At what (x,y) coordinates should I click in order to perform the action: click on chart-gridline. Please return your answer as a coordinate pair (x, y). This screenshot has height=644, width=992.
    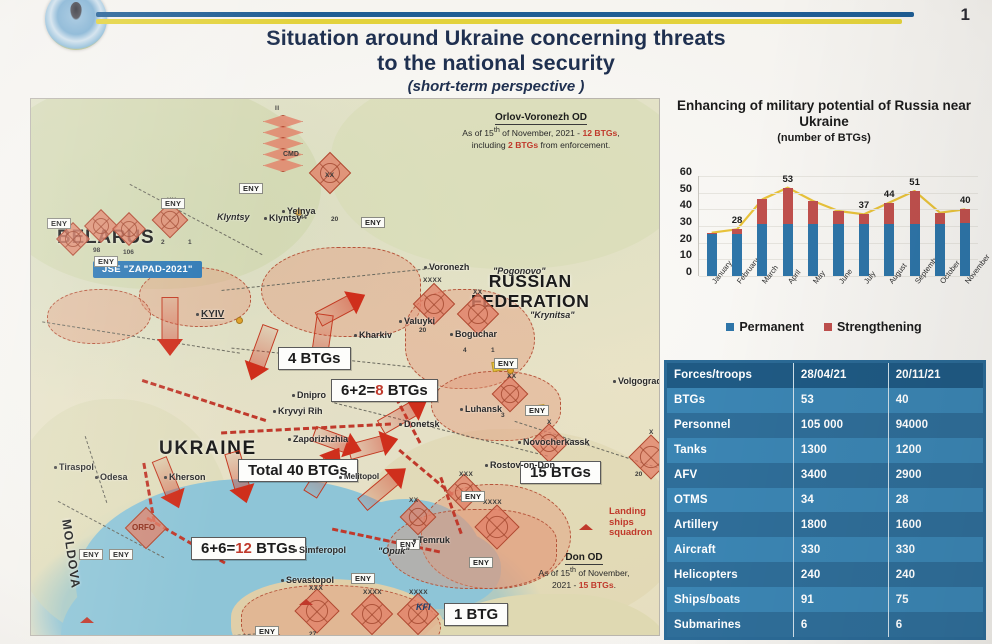
    Looking at the image, I should click on (838, 210).